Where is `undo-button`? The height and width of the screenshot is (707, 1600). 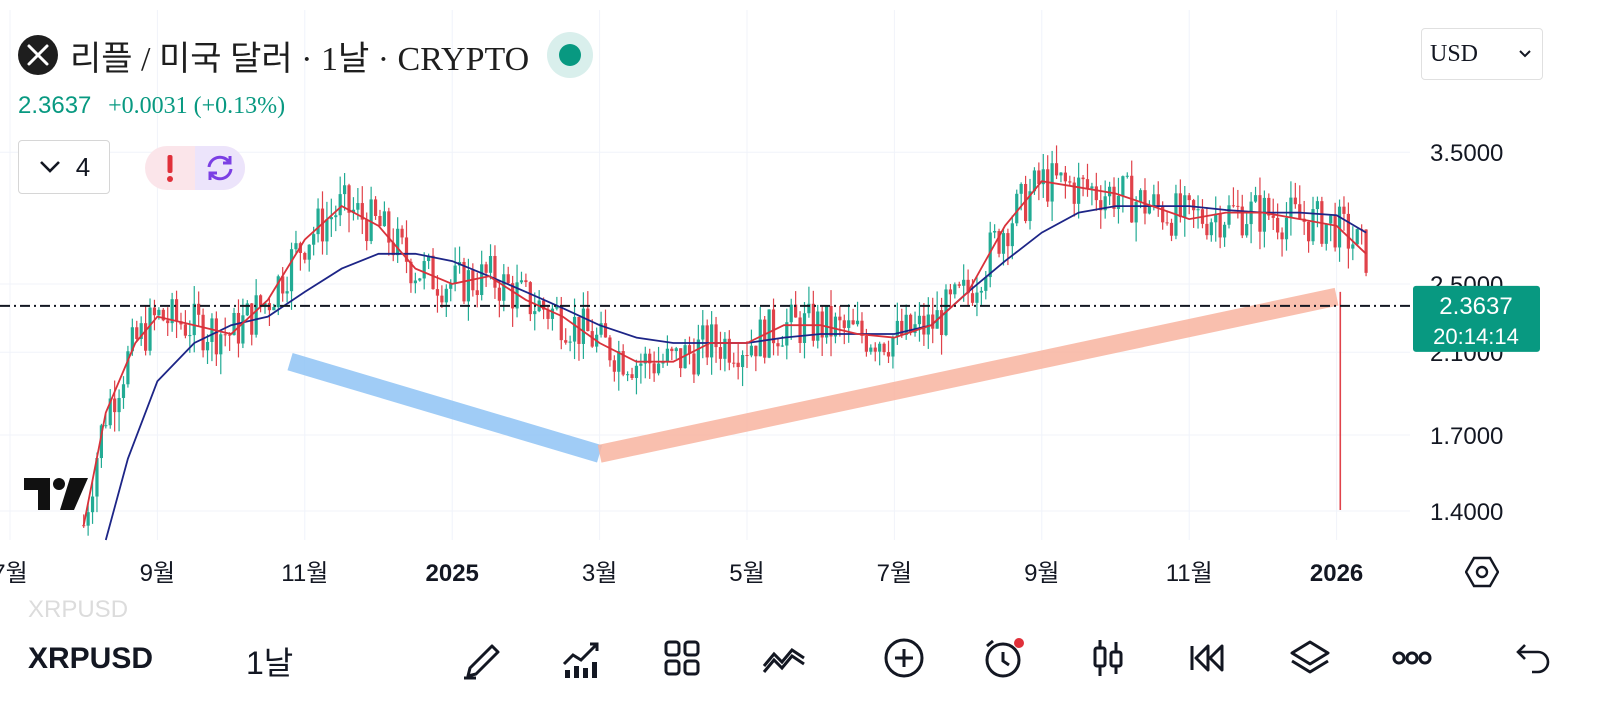 undo-button is located at coordinates (1532, 658).